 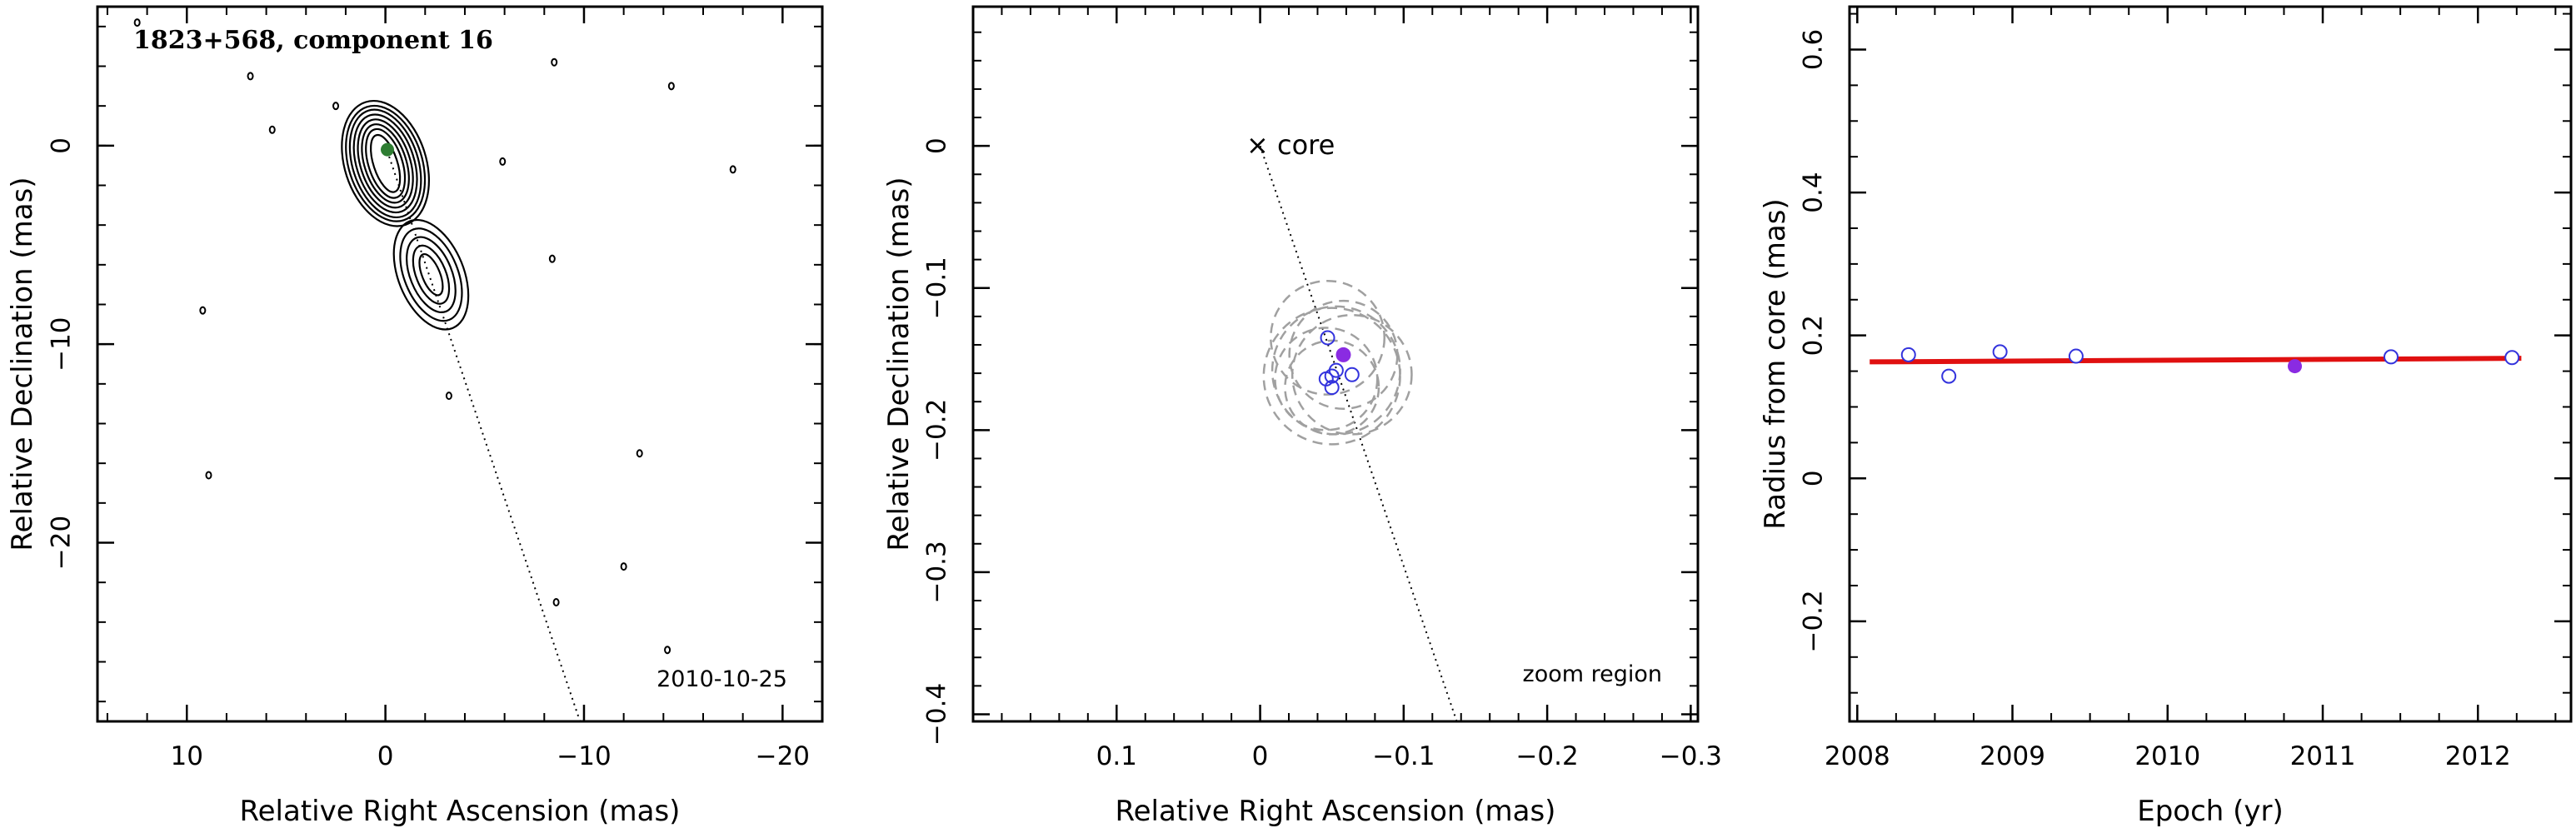 What do you see at coordinates (2012, 756) in the screenshot?
I see `panel-3-x-tick-label: 2009` at bounding box center [2012, 756].